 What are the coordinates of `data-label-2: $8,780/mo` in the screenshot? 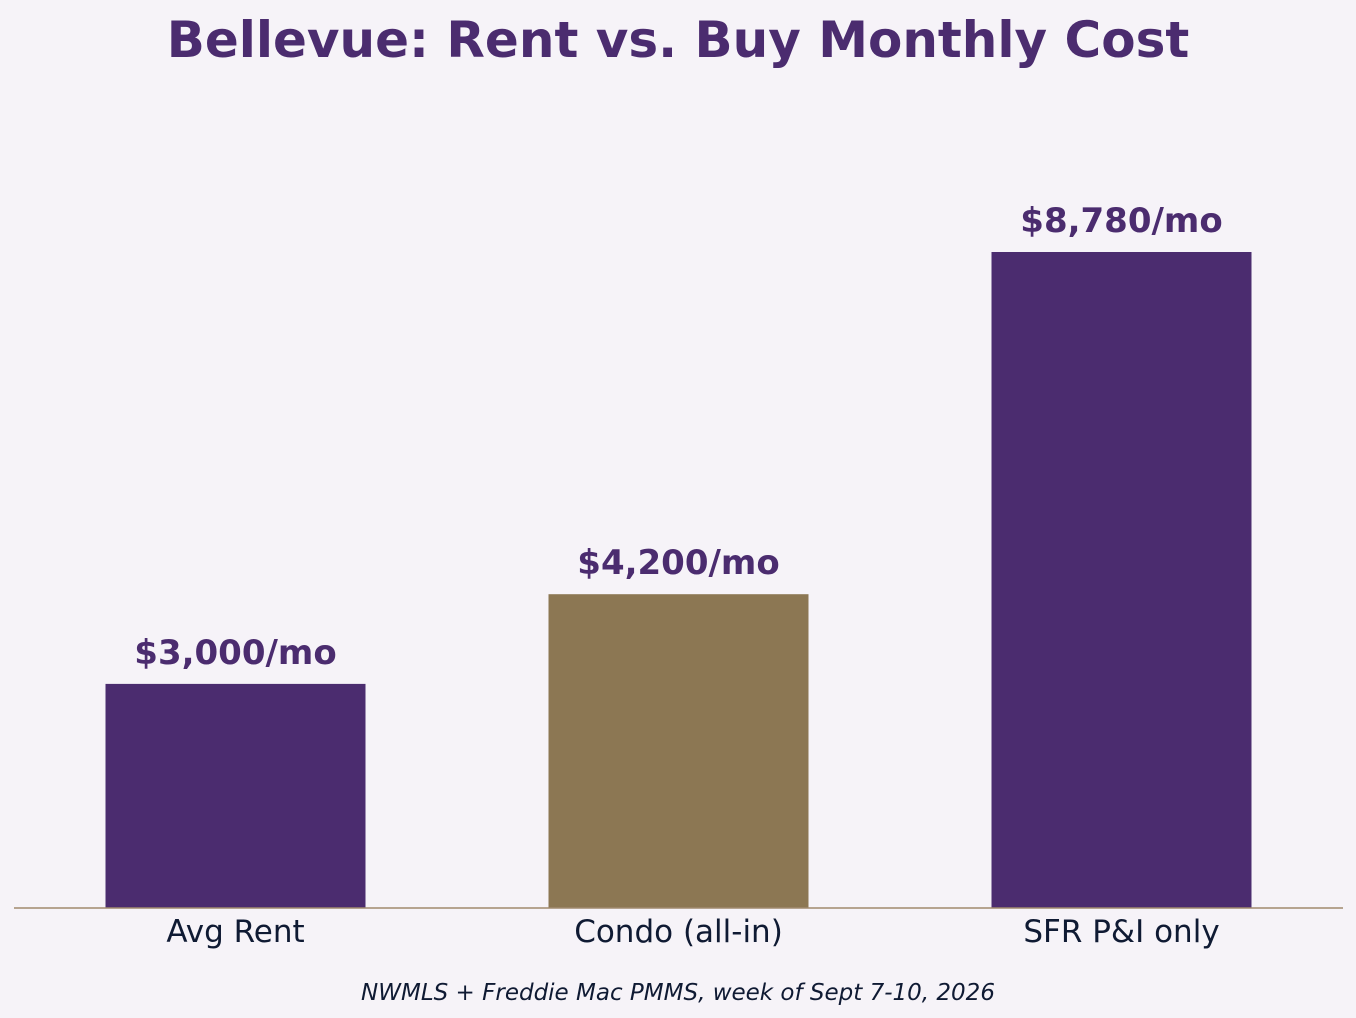 It's located at (1121, 221).